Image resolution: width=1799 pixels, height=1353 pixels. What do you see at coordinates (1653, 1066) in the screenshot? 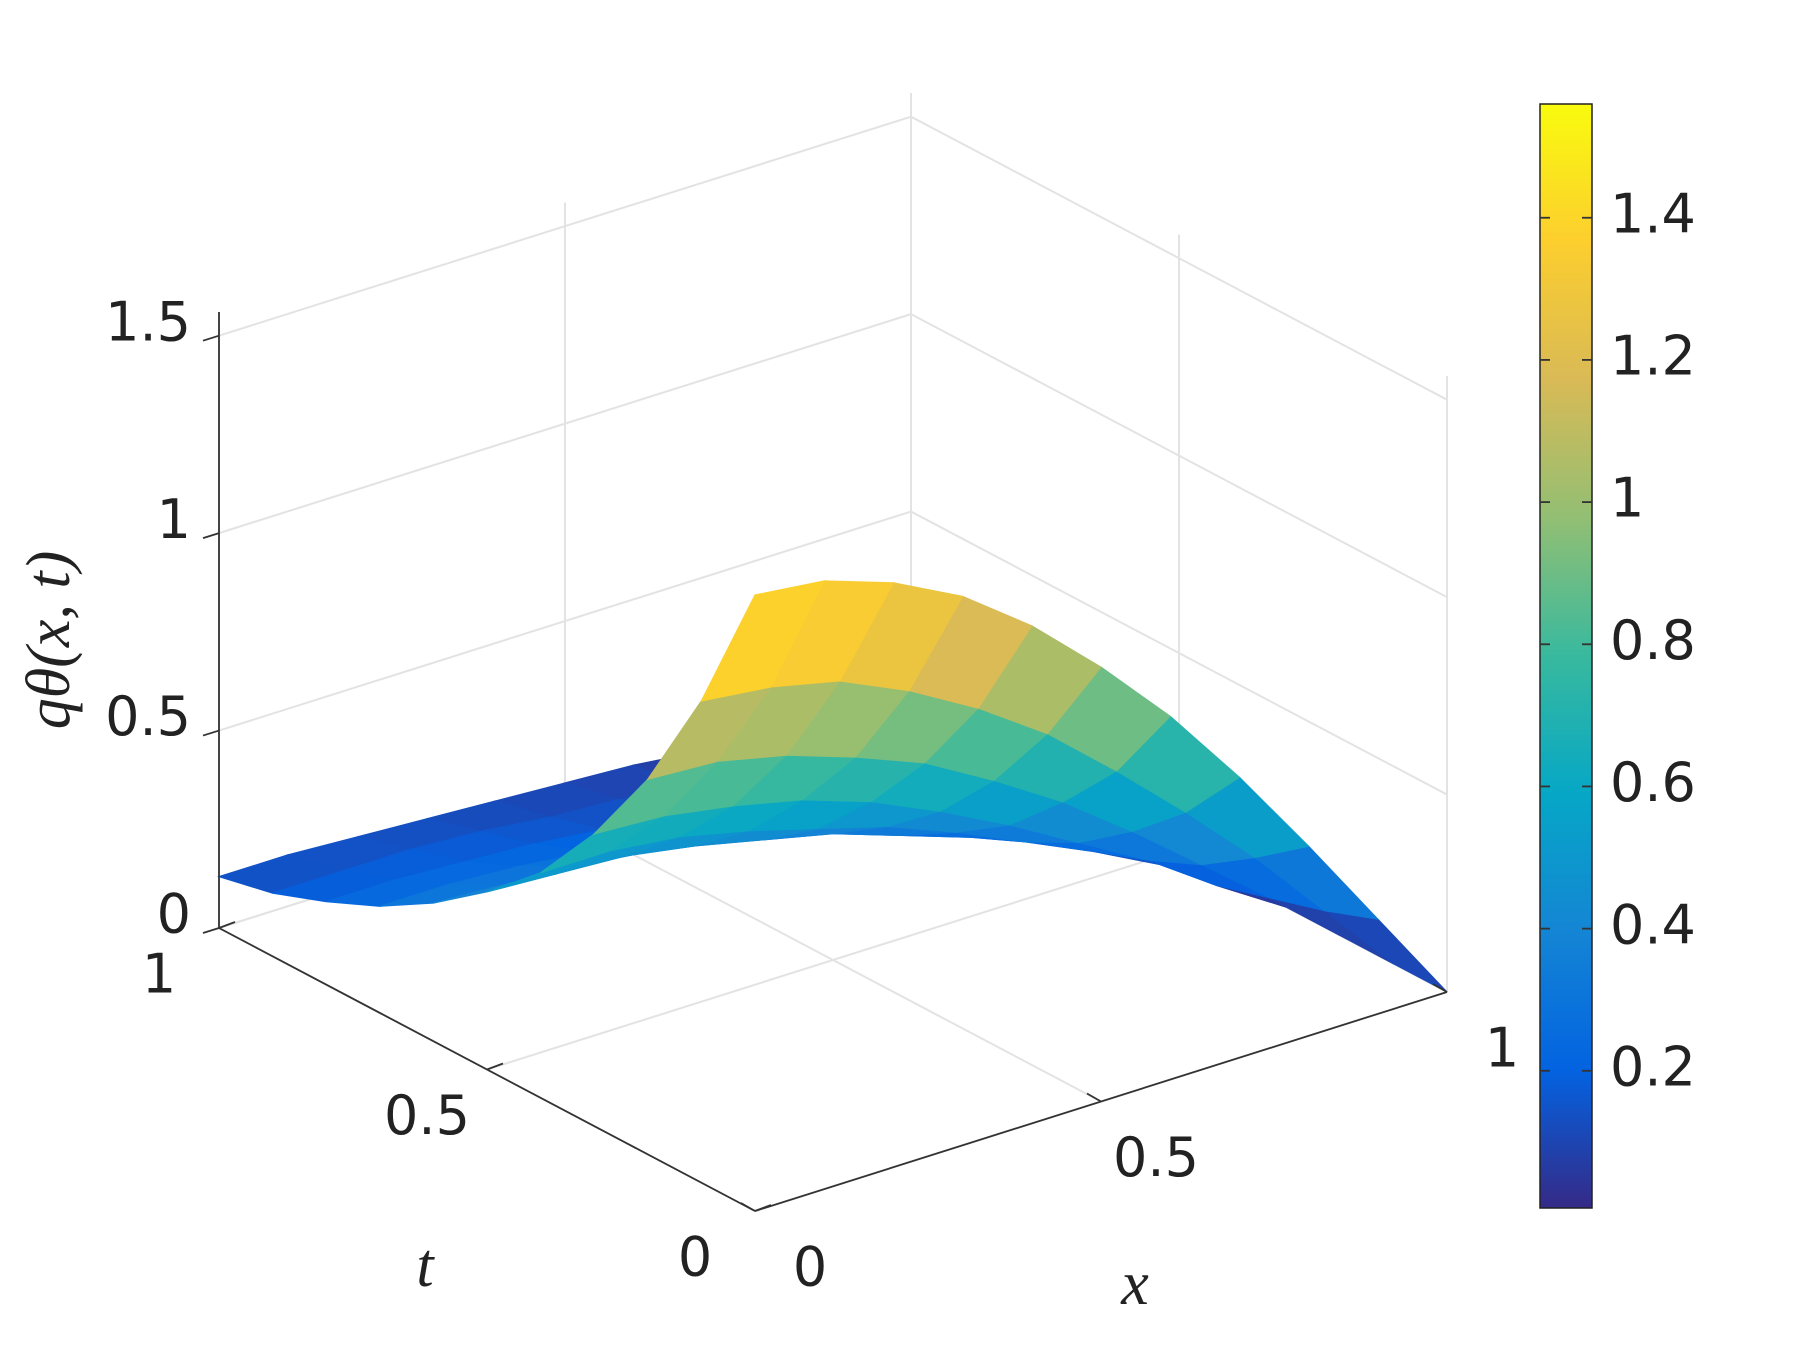
I see `colorbar-tick-label: 0.2` at bounding box center [1653, 1066].